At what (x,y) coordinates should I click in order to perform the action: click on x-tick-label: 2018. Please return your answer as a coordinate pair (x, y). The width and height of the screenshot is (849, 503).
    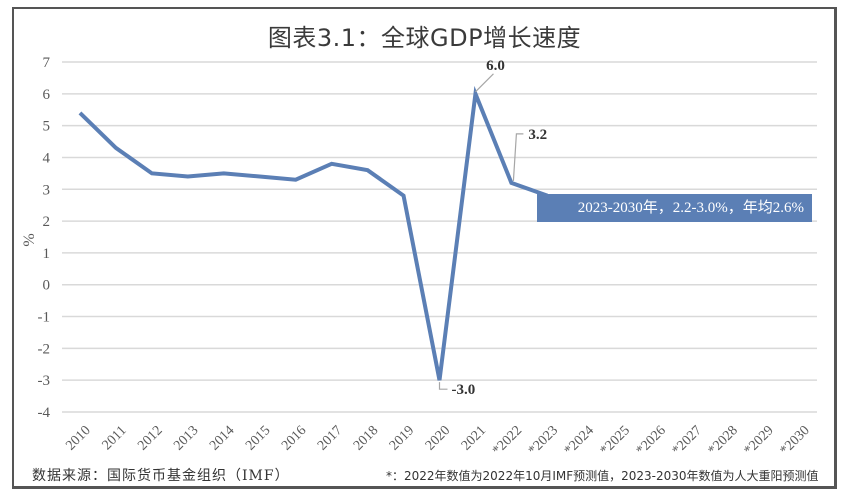
    Looking at the image, I should click on (366, 438).